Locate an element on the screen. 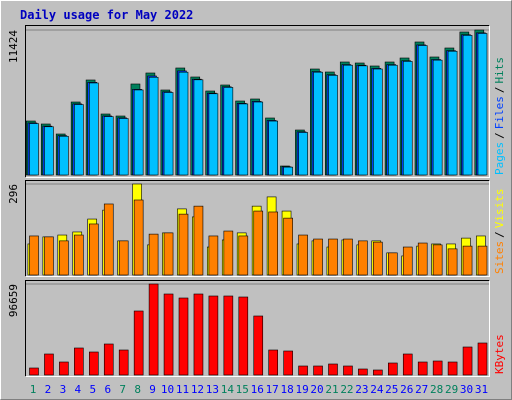 This screenshot has height=400, width=512. x-tick-label: 10 is located at coordinates (167, 389).